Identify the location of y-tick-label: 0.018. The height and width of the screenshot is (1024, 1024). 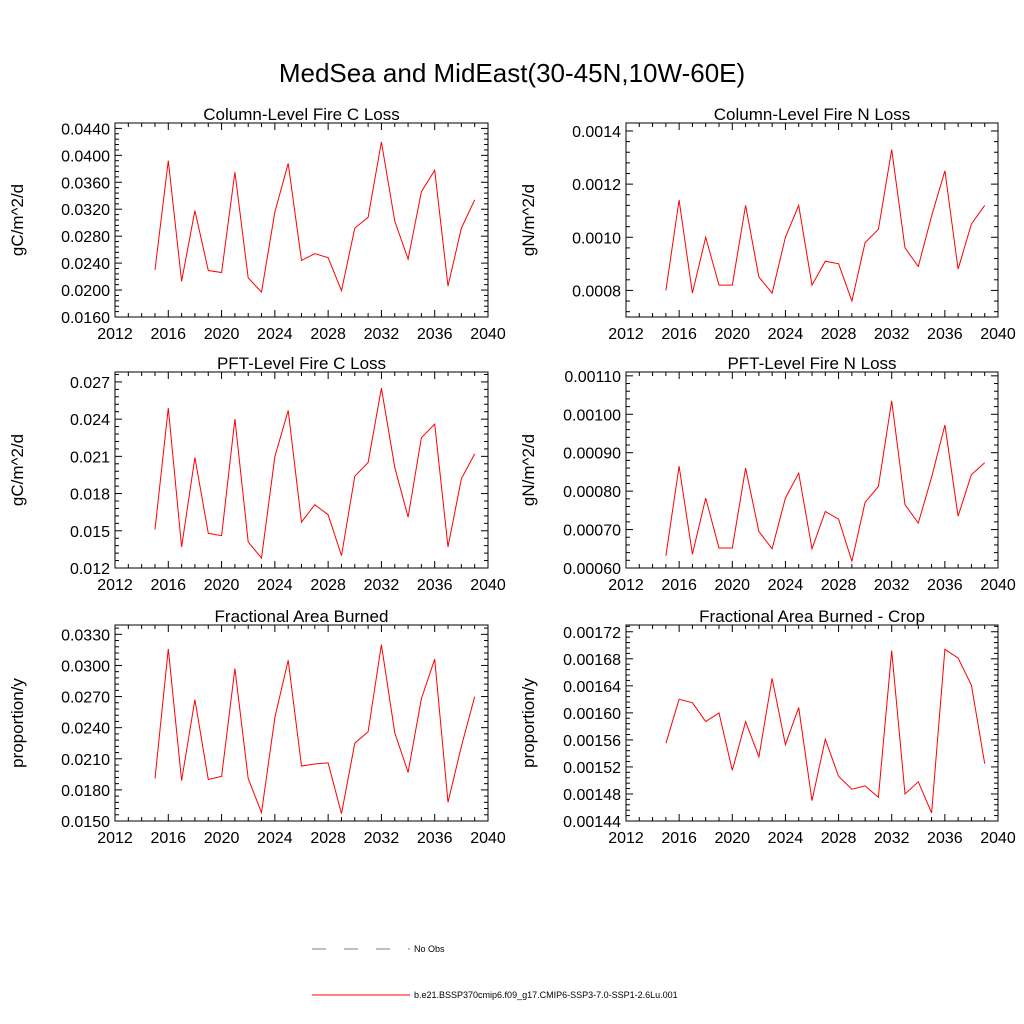
(90, 495).